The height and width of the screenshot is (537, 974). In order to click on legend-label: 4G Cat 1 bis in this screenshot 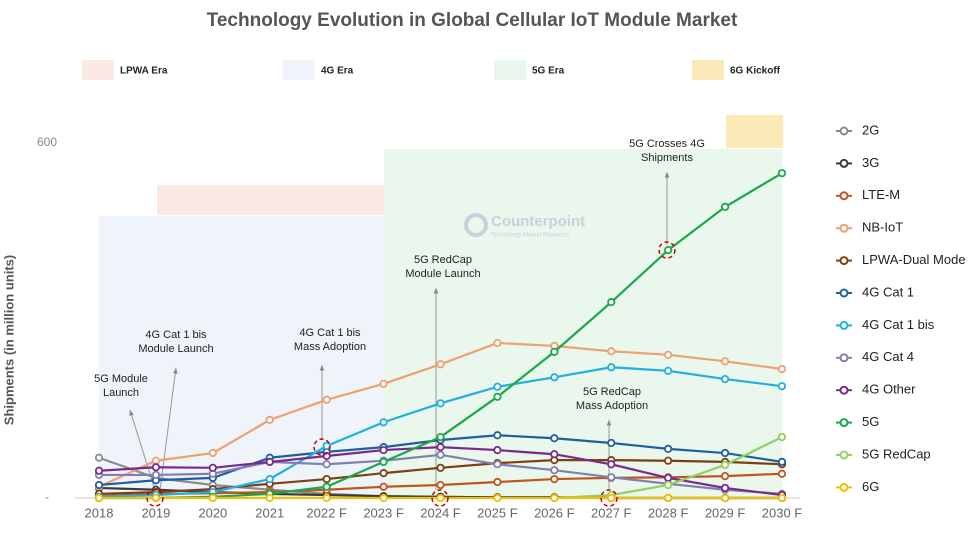, I will do `click(898, 324)`.